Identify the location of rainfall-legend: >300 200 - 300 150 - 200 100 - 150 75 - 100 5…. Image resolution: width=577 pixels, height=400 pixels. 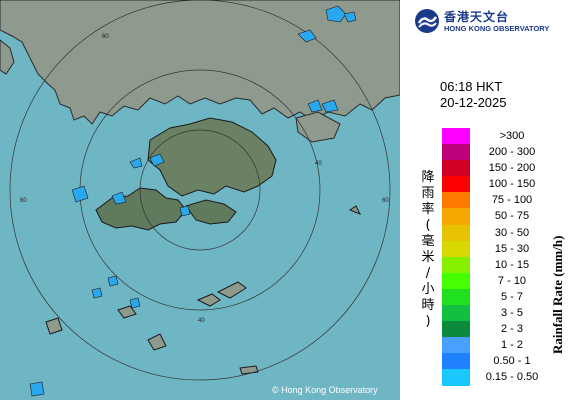
(498, 257).